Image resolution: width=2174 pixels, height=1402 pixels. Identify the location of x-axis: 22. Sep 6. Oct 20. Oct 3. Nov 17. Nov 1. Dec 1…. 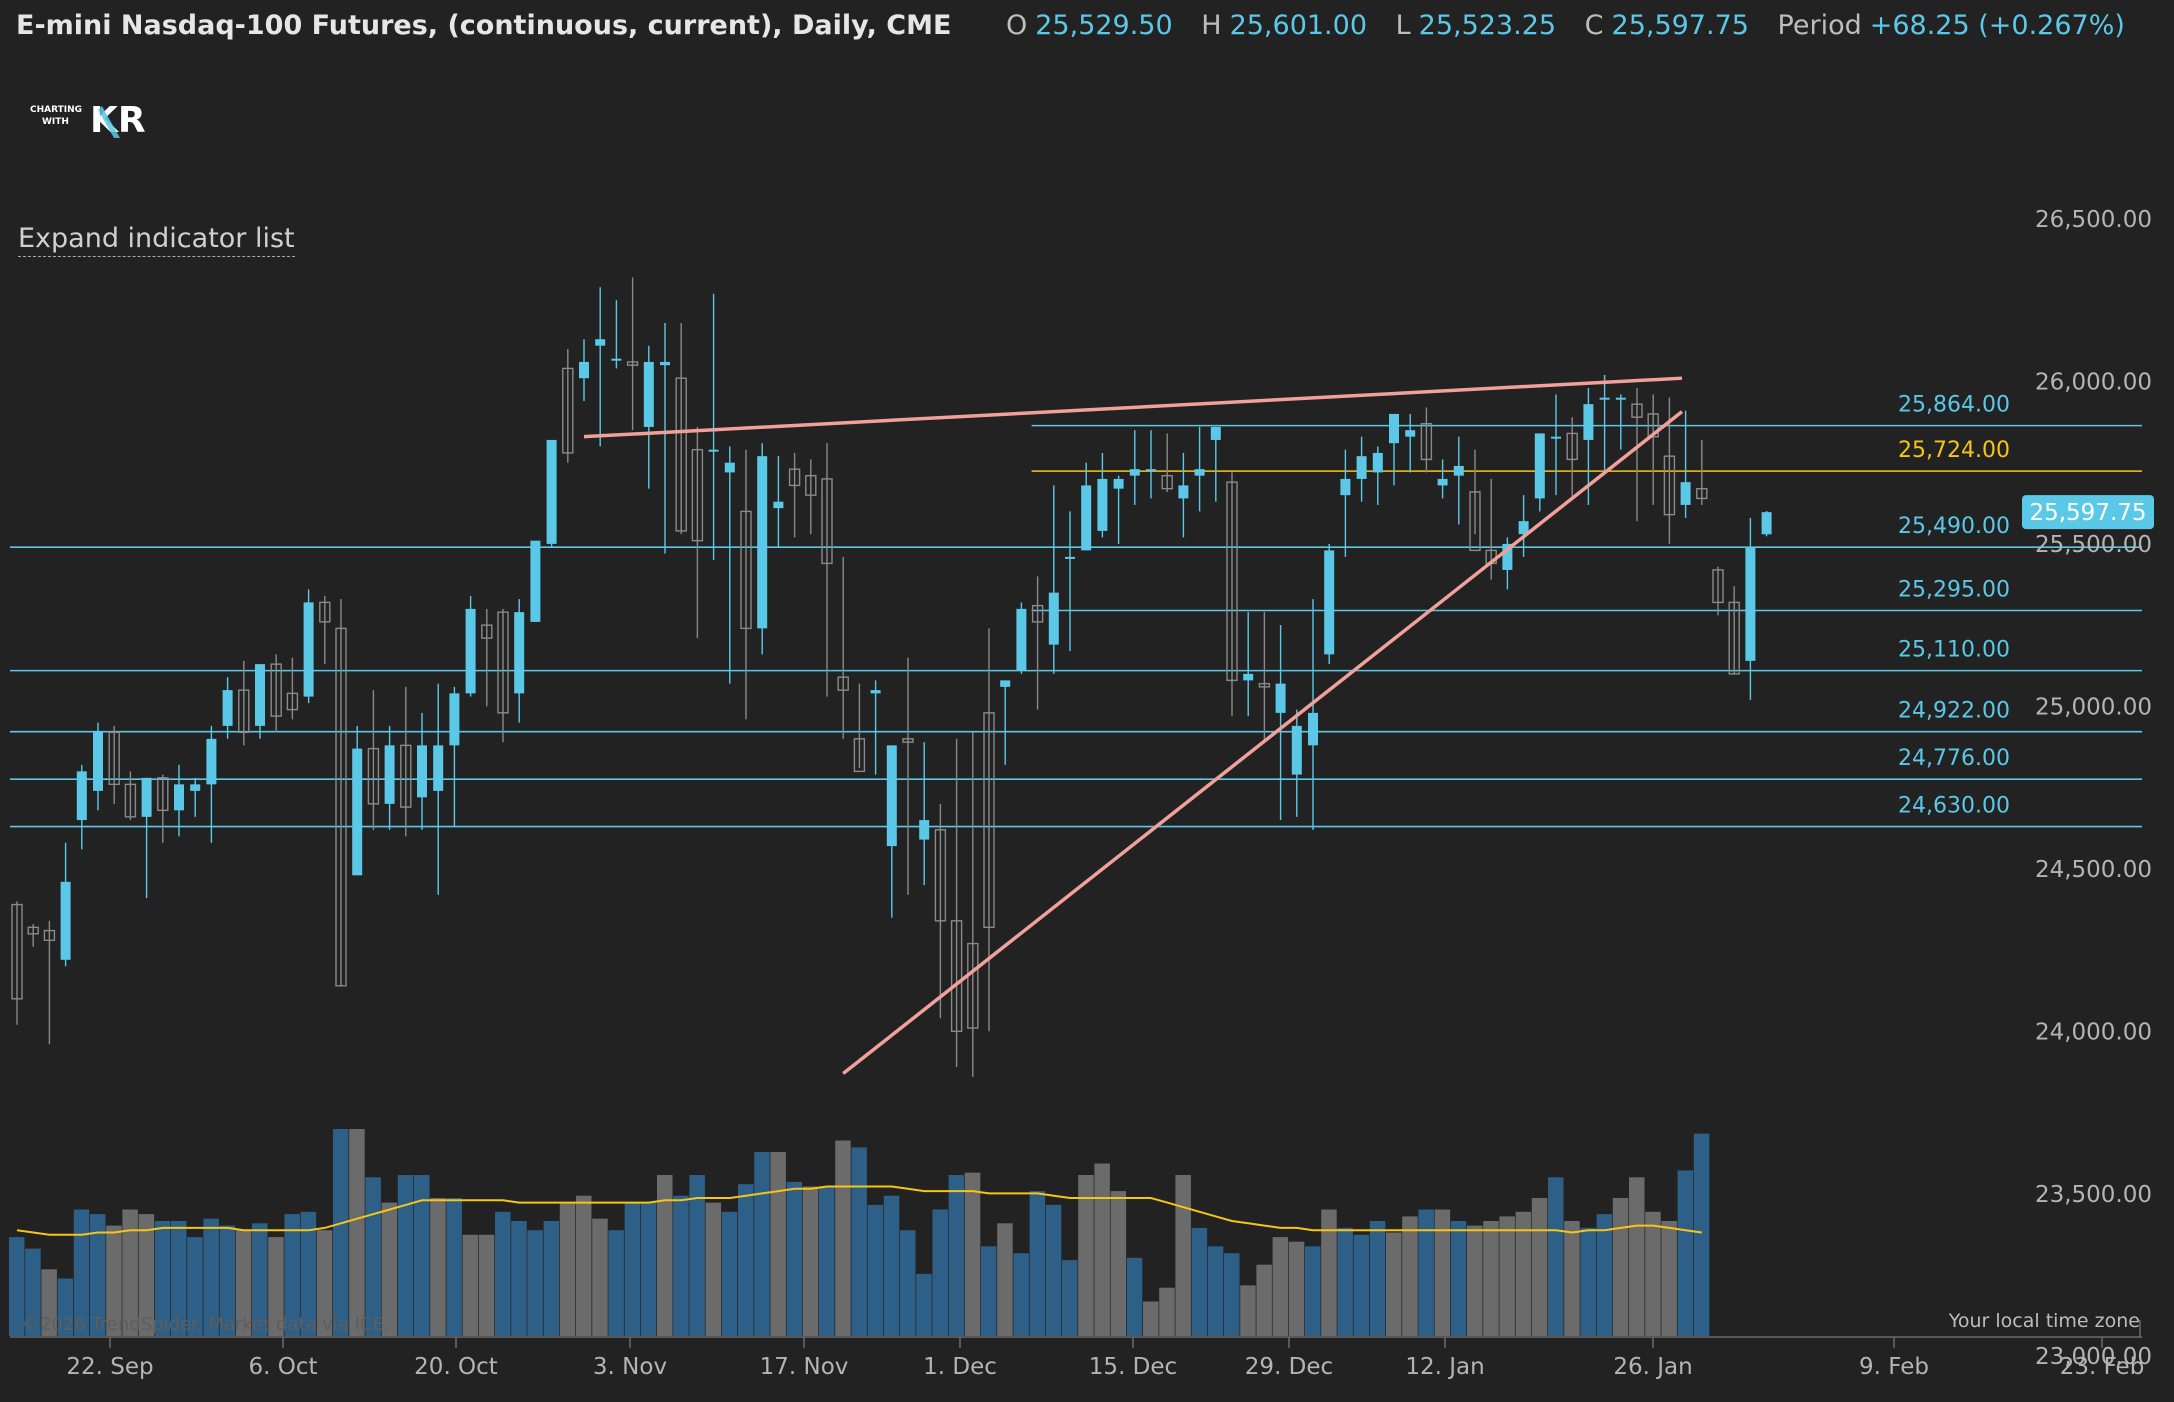
(1077, 1350).